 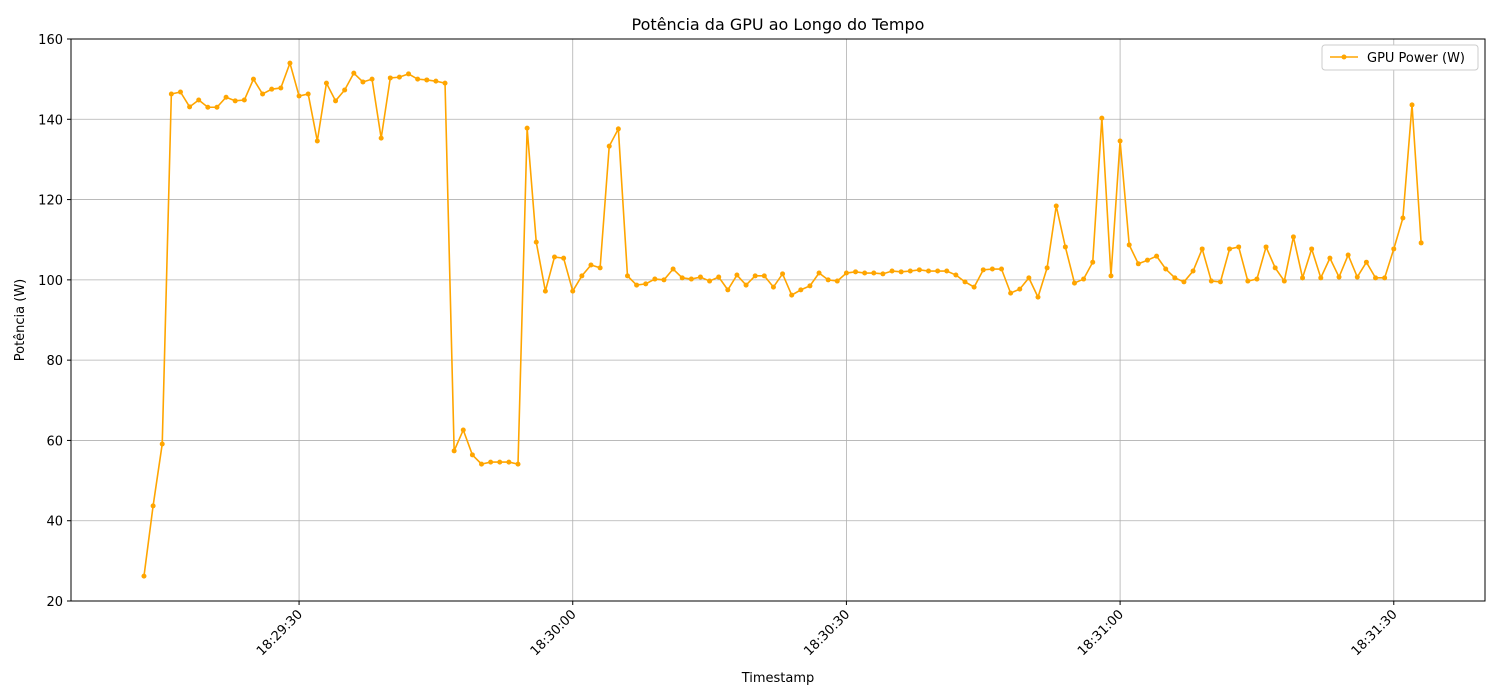 What do you see at coordinates (54, 602) in the screenshot?
I see `y-tick-label: 20` at bounding box center [54, 602].